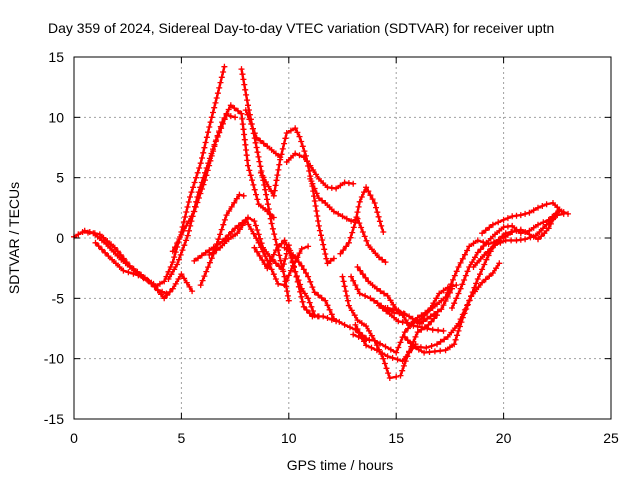 Image resolution: width=640 pixels, height=480 pixels. Describe the element at coordinates (611, 438) in the screenshot. I see `x-tick-label: 25` at that location.